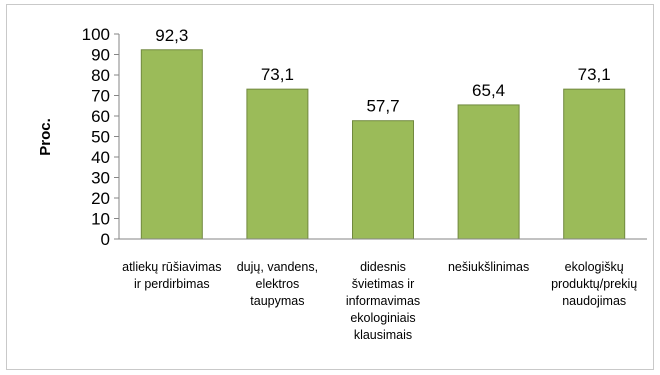 The height and width of the screenshot is (375, 660). Describe the element at coordinates (488, 267) in the screenshot. I see `x-category-label: nešiukšlinimas` at that location.